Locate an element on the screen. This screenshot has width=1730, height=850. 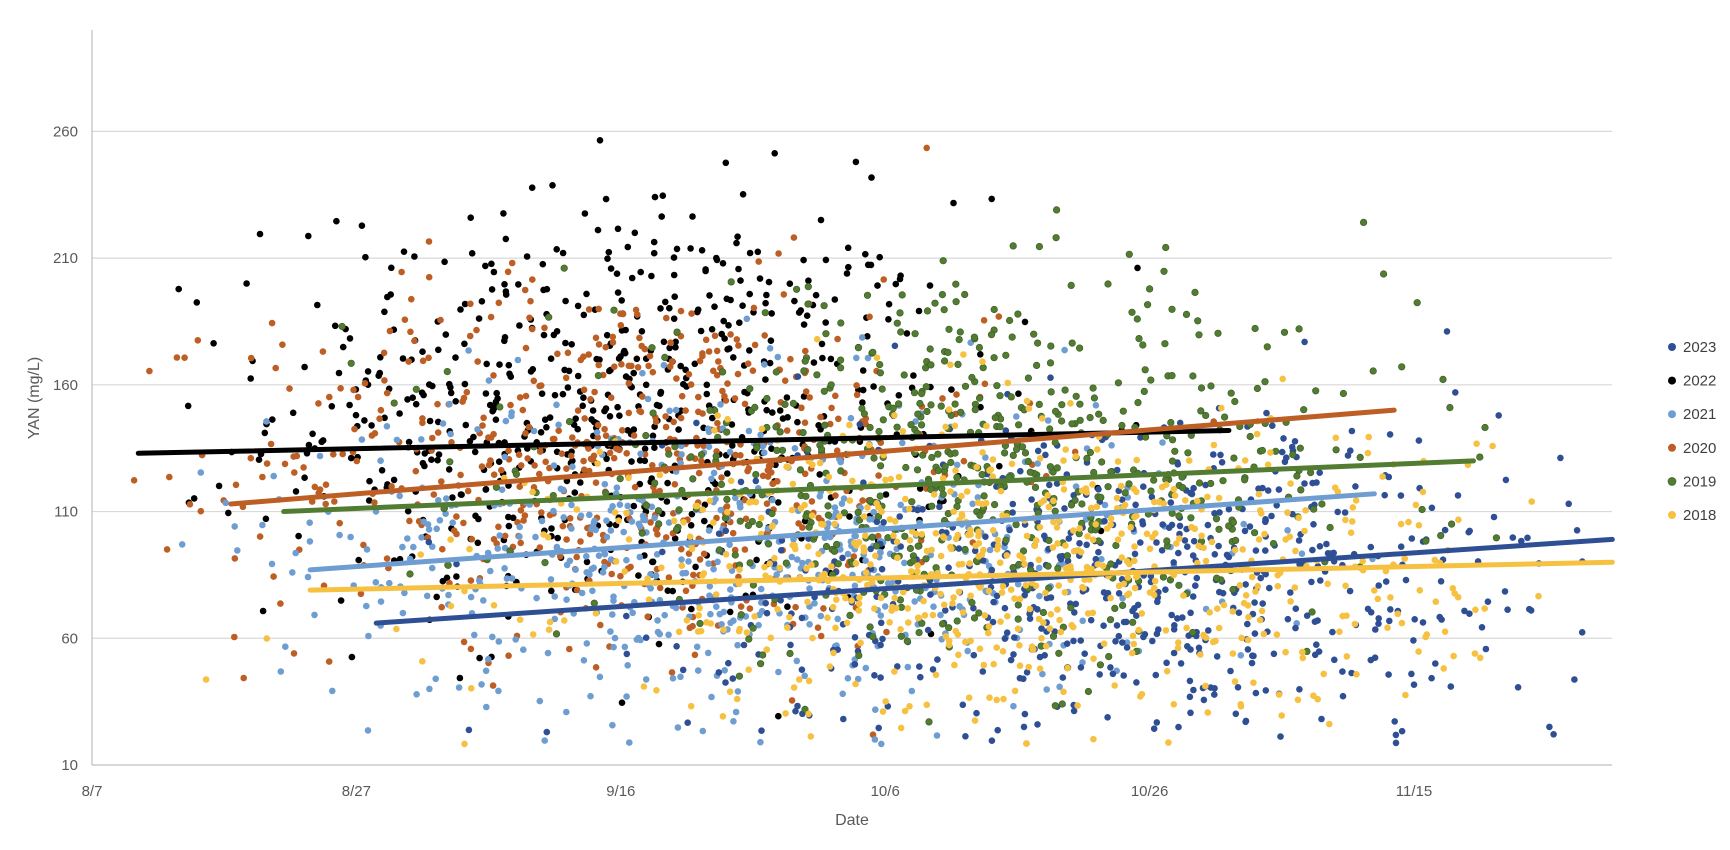
x-tick-label: 9/16 is located at coordinates (620, 791).